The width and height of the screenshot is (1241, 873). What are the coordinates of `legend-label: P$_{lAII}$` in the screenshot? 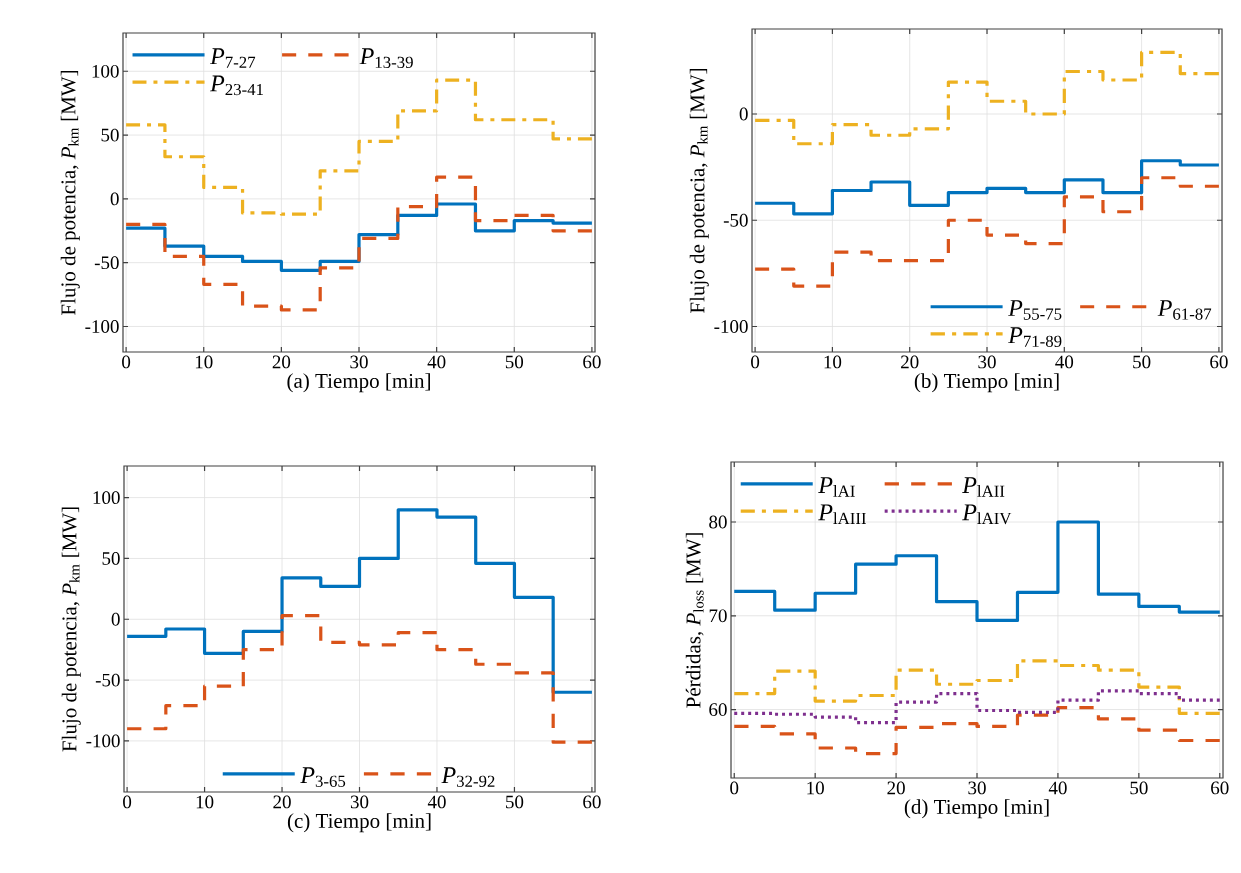 It's located at (983, 487).